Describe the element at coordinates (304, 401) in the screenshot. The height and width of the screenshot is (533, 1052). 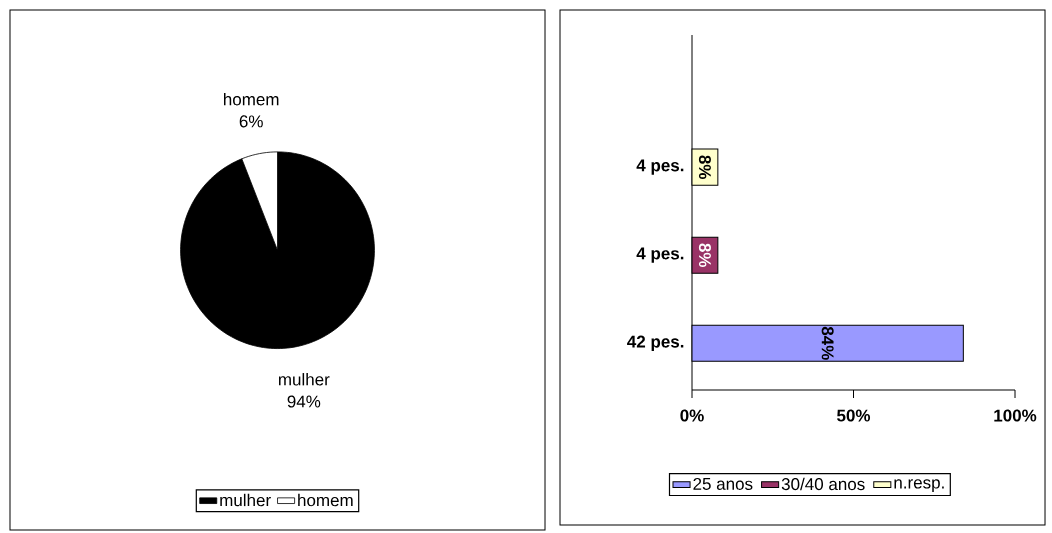
I see `data-label: 94%` at that location.